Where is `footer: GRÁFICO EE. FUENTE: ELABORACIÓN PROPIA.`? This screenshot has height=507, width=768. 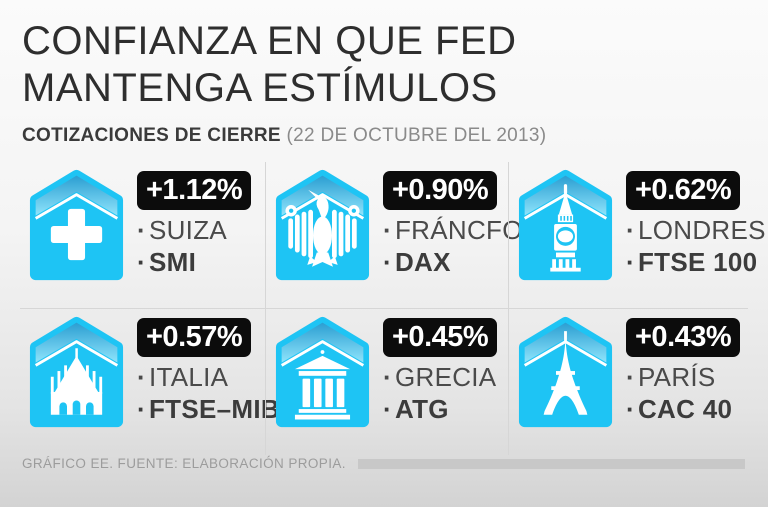
footer: GRÁFICO EE. FUENTE: ELABORACIÓN PROPIA. is located at coordinates (383, 463).